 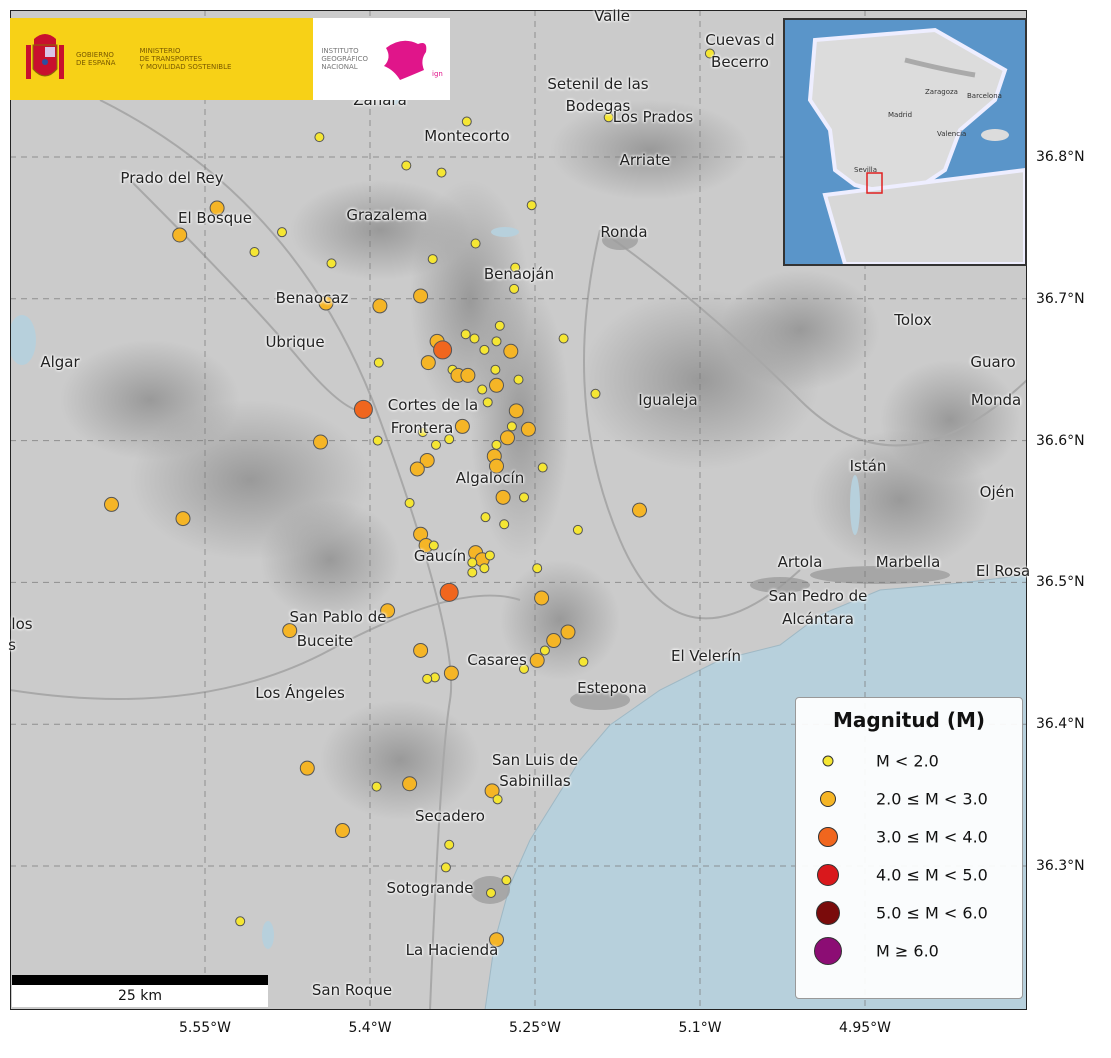 I want to click on place-label: Ronda, so click(x=624, y=232).